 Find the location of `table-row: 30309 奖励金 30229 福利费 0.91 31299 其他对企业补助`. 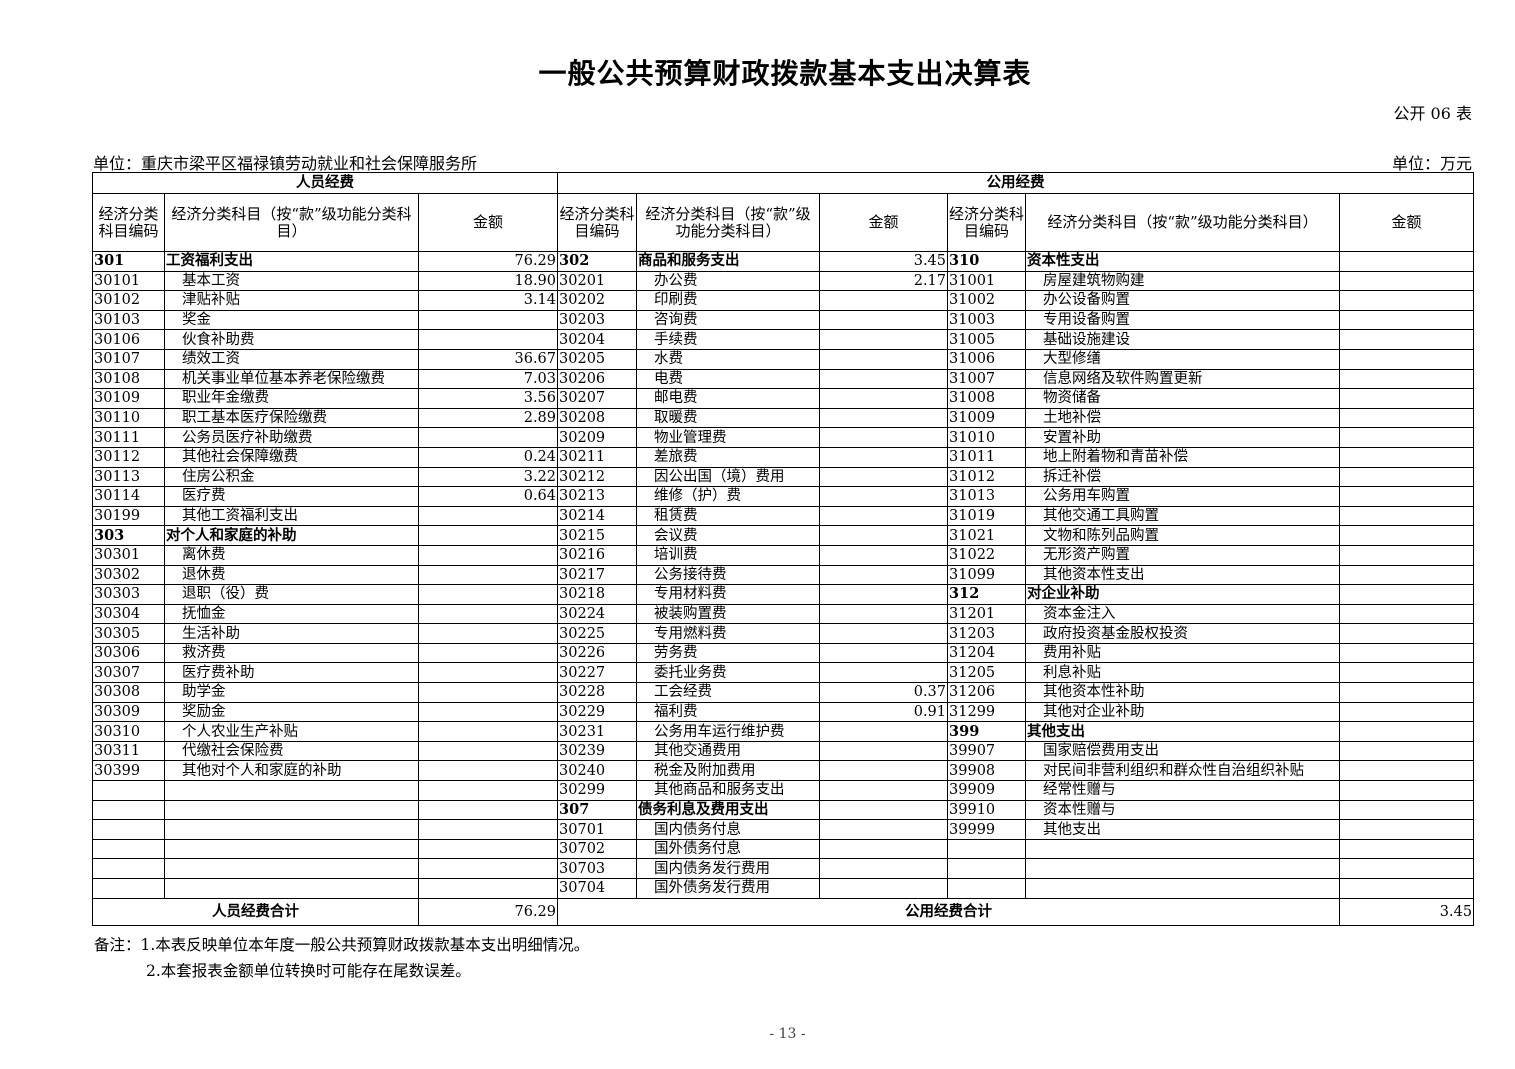

table-row: 30309 奖励金 30229 福利费 0.91 31299 其他对企业补助 is located at coordinates (783, 712).